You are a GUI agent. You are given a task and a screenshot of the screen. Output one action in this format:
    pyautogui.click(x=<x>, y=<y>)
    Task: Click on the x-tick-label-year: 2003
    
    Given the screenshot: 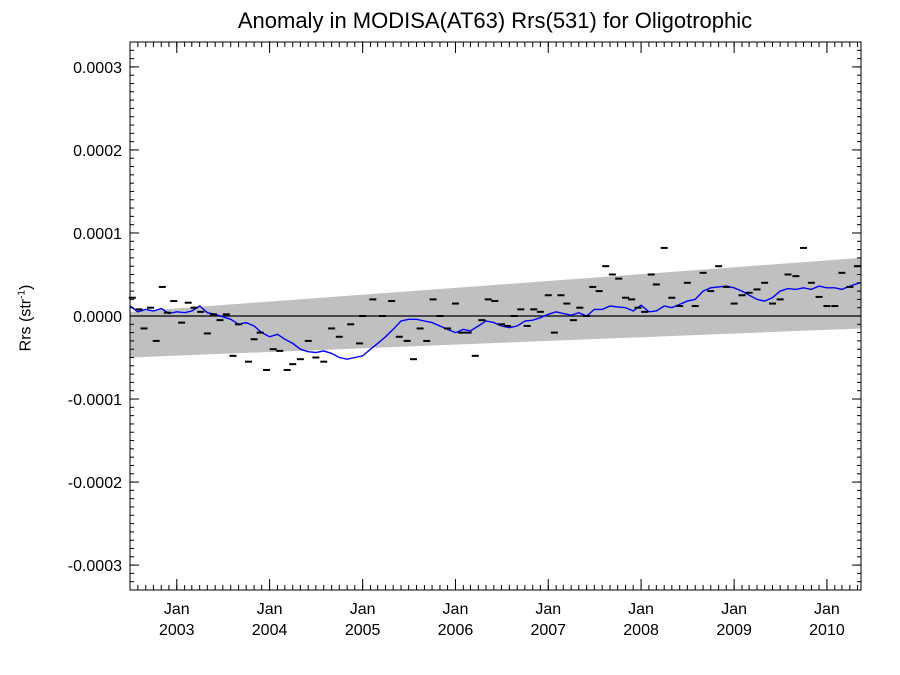 What is the action you would take?
    pyautogui.click(x=177, y=630)
    